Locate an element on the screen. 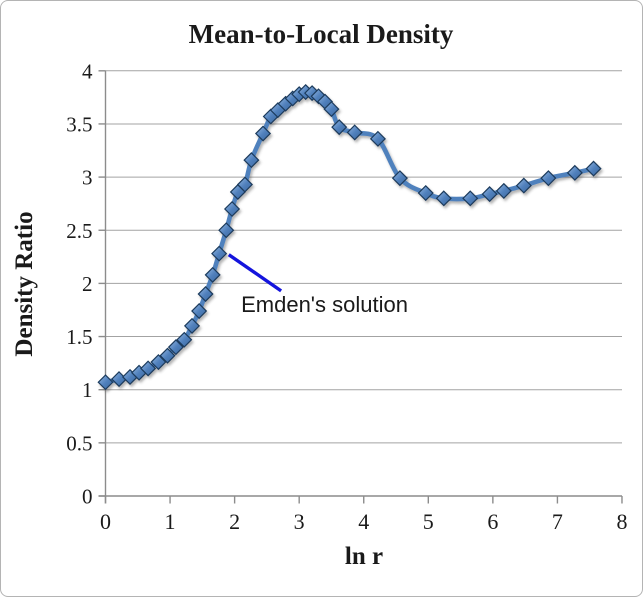 The height and width of the screenshot is (597, 643). y-tick-label: 2.5 is located at coordinates (79, 231).